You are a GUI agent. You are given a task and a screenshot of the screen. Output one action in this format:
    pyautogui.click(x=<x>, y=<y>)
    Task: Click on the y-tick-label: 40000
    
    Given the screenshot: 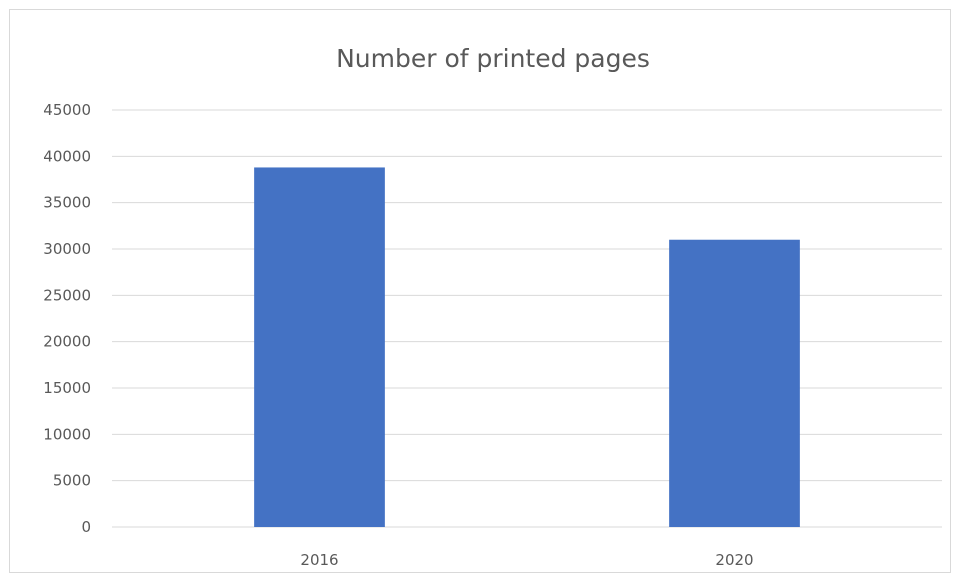 What is the action you would take?
    pyautogui.click(x=67, y=156)
    